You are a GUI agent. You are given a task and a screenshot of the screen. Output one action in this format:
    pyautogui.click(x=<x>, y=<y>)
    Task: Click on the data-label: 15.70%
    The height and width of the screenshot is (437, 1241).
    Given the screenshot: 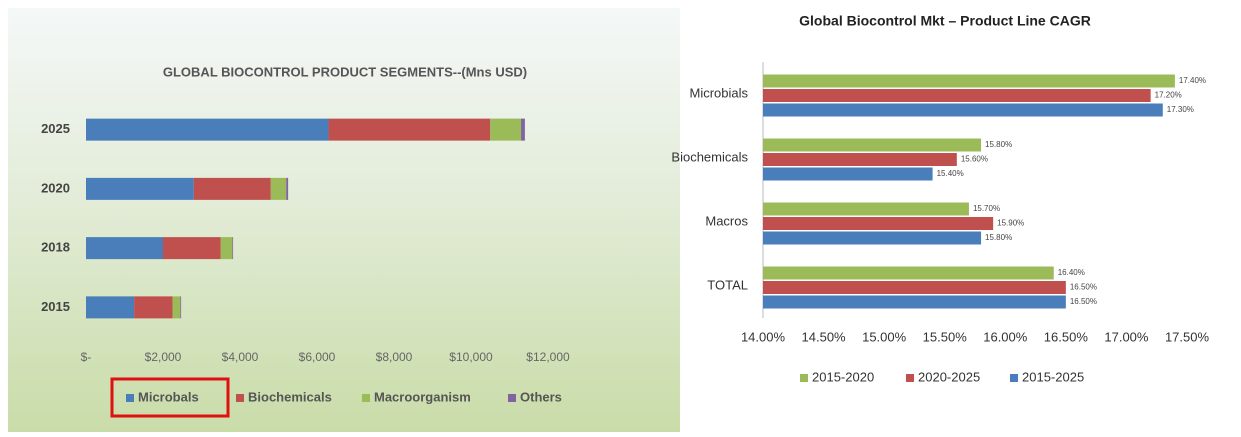 What is the action you would take?
    pyautogui.click(x=986, y=208)
    